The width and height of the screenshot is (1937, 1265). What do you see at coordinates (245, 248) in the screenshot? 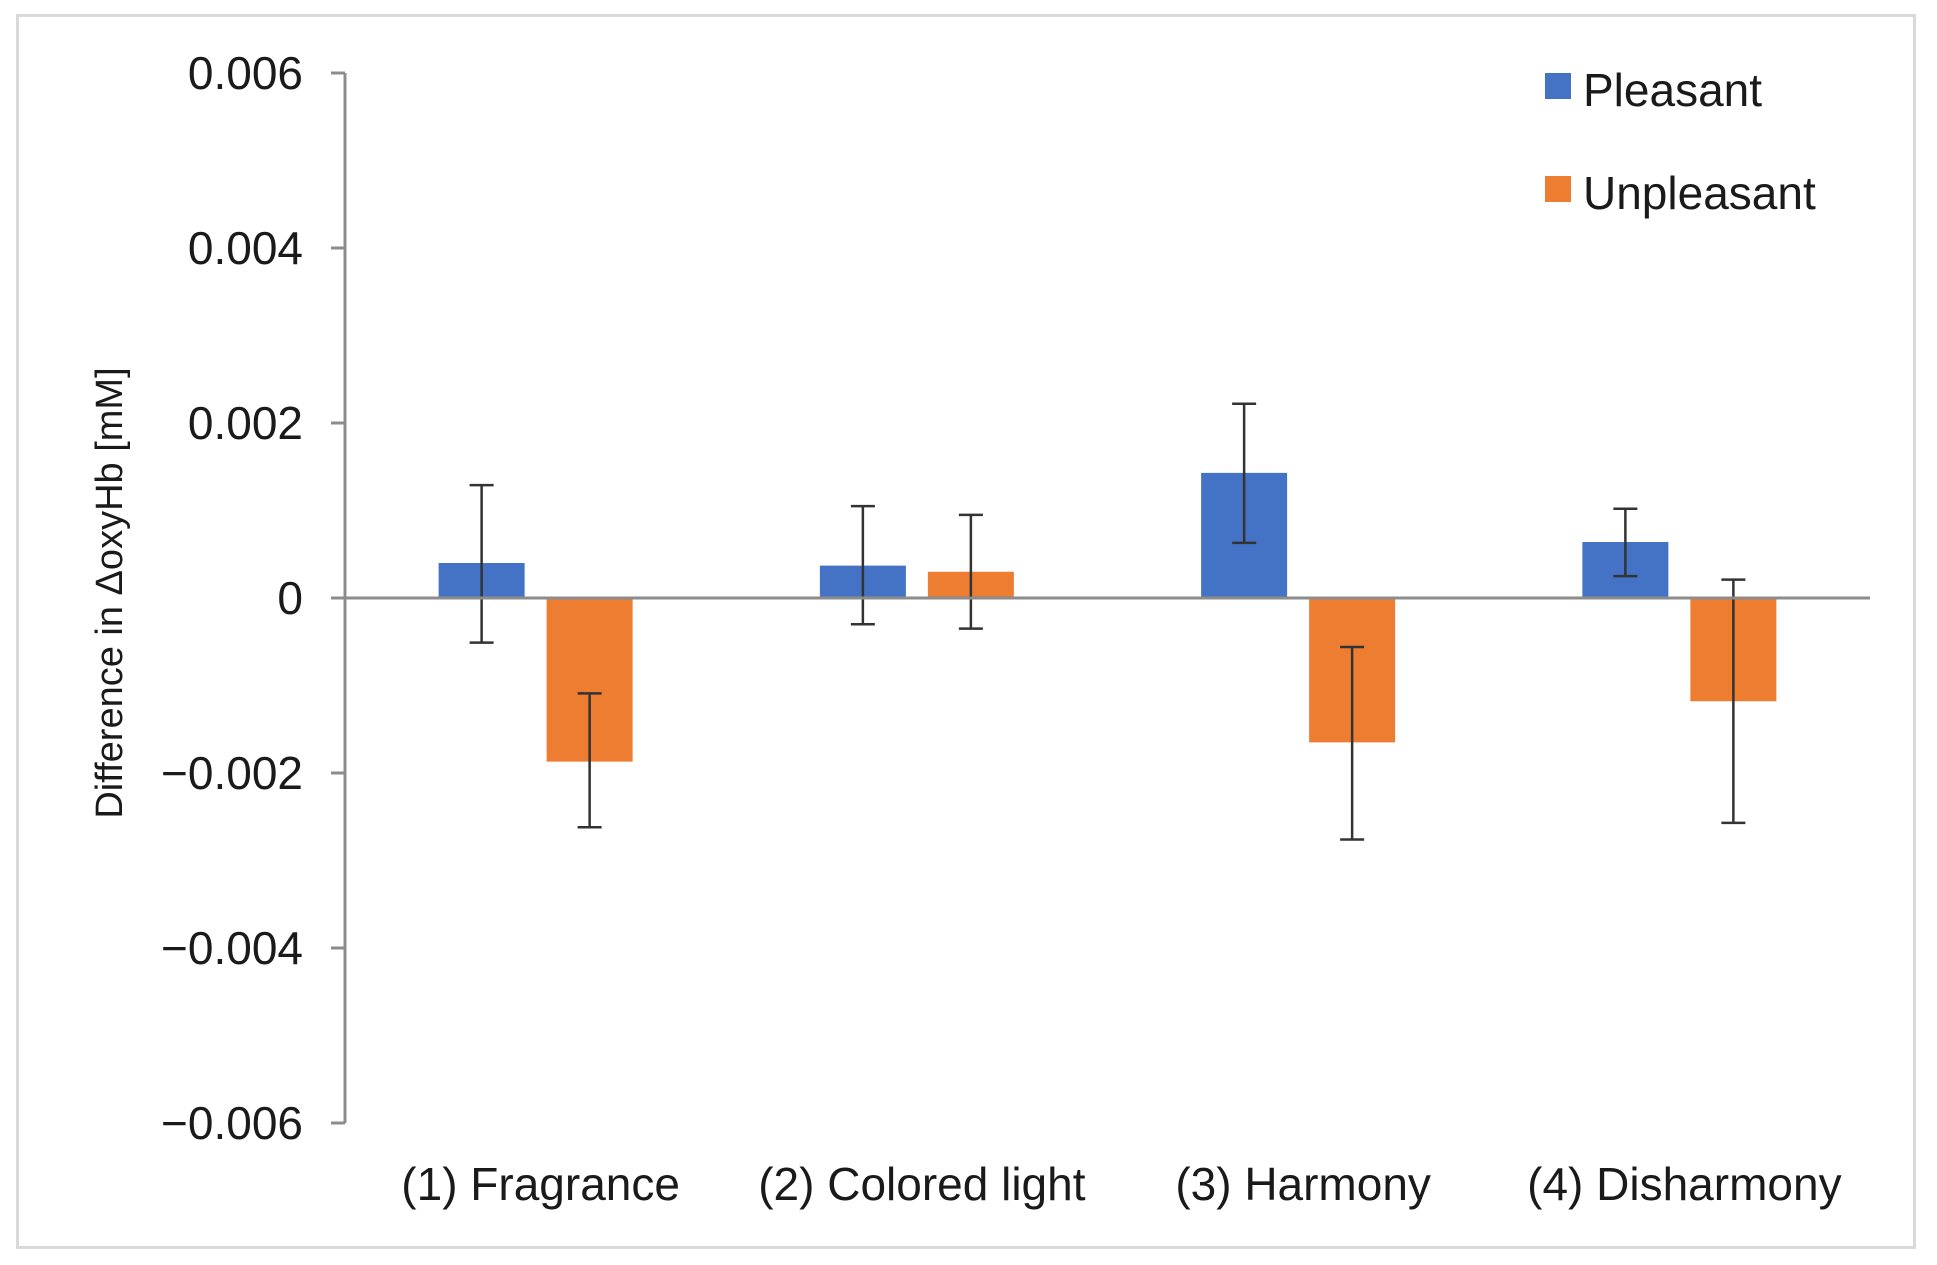
I see `y-tick-label: 0.004` at bounding box center [245, 248].